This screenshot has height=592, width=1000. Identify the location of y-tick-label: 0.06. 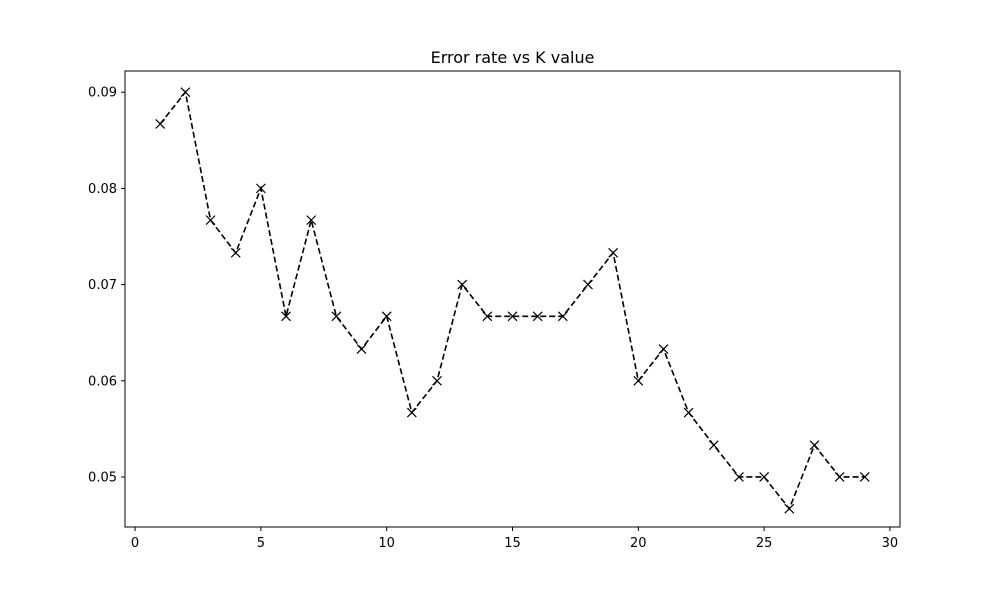
(102, 381).